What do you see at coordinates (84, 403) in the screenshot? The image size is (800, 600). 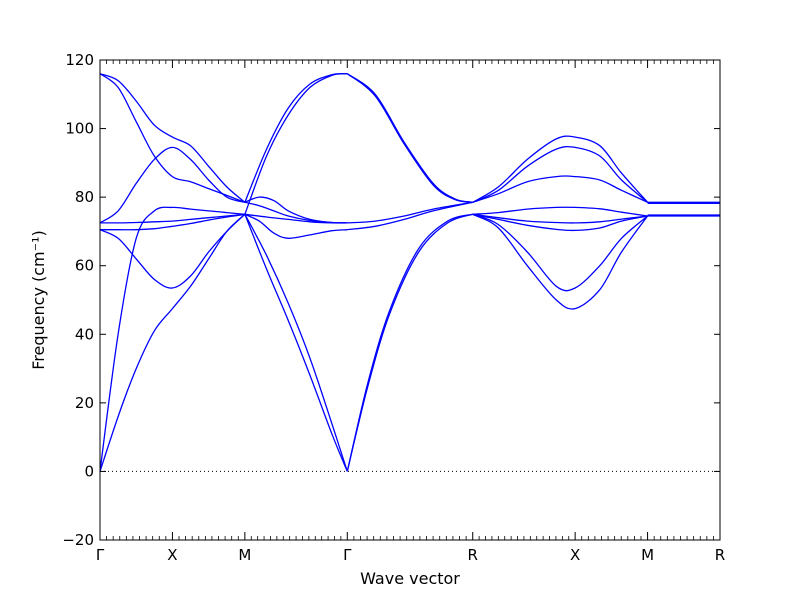 I see `y-tick-label: 20` at bounding box center [84, 403].